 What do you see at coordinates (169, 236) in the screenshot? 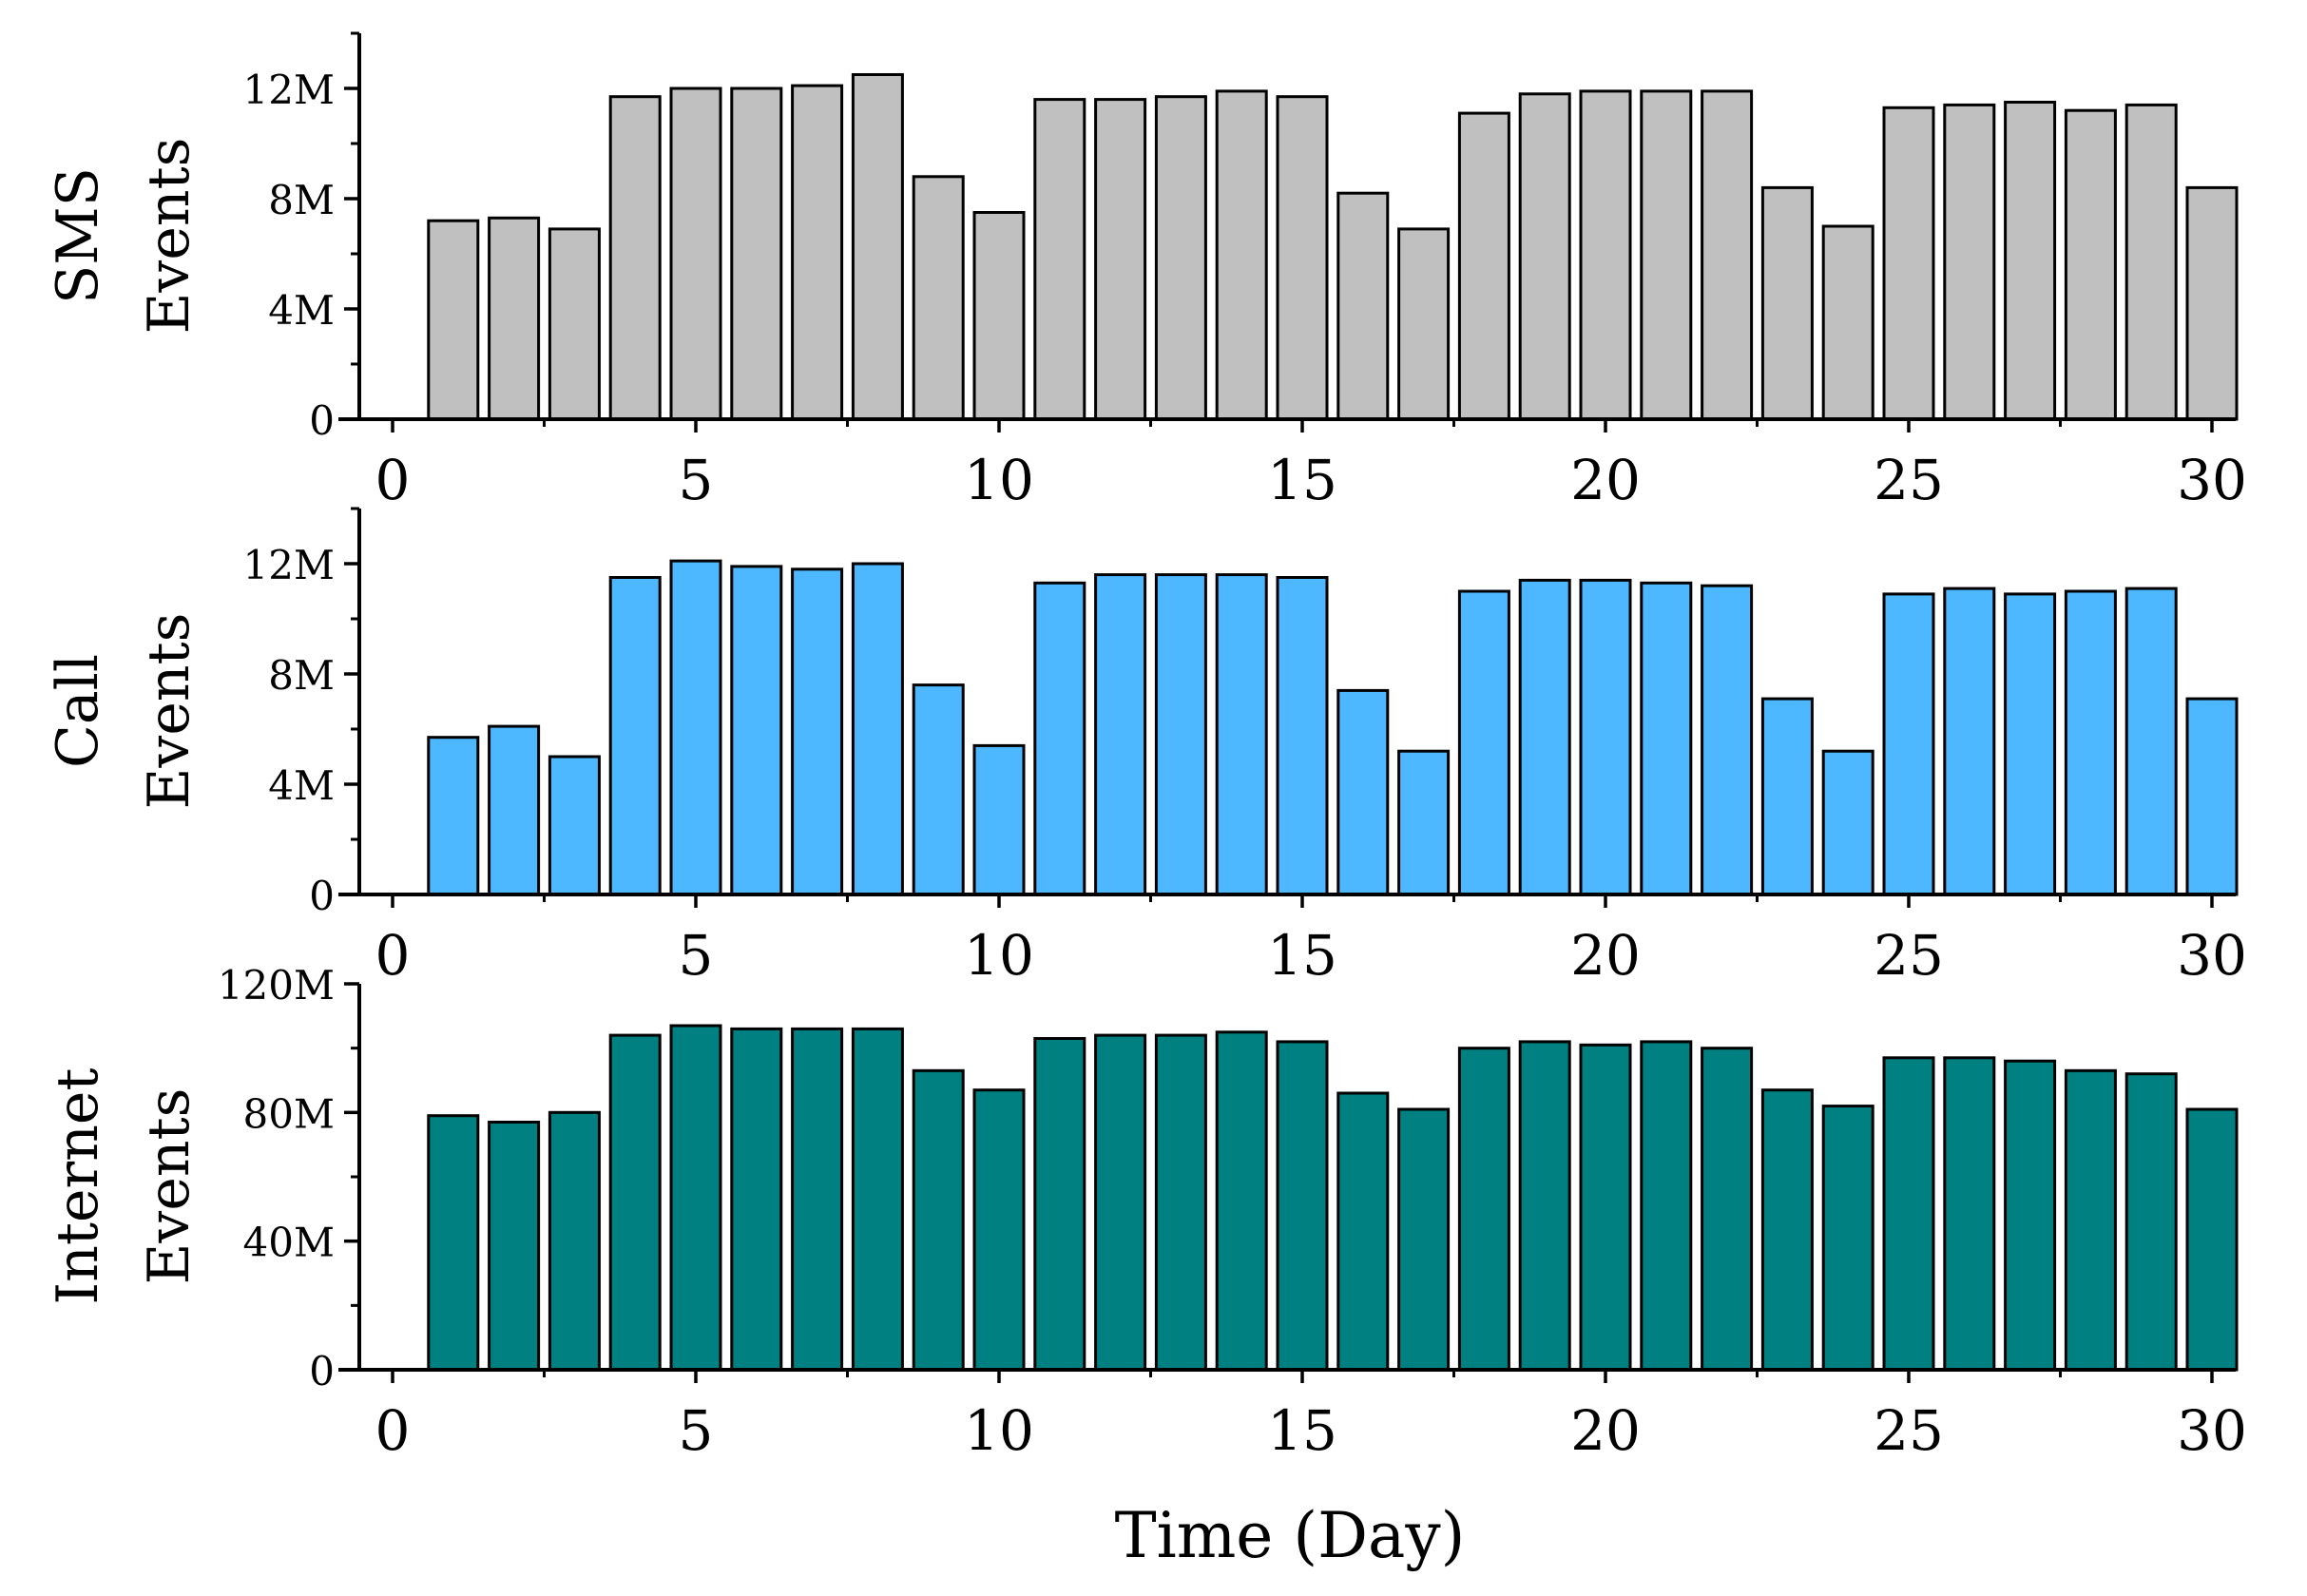
I see `sms-y-axis-title-line2: Events` at bounding box center [169, 236].